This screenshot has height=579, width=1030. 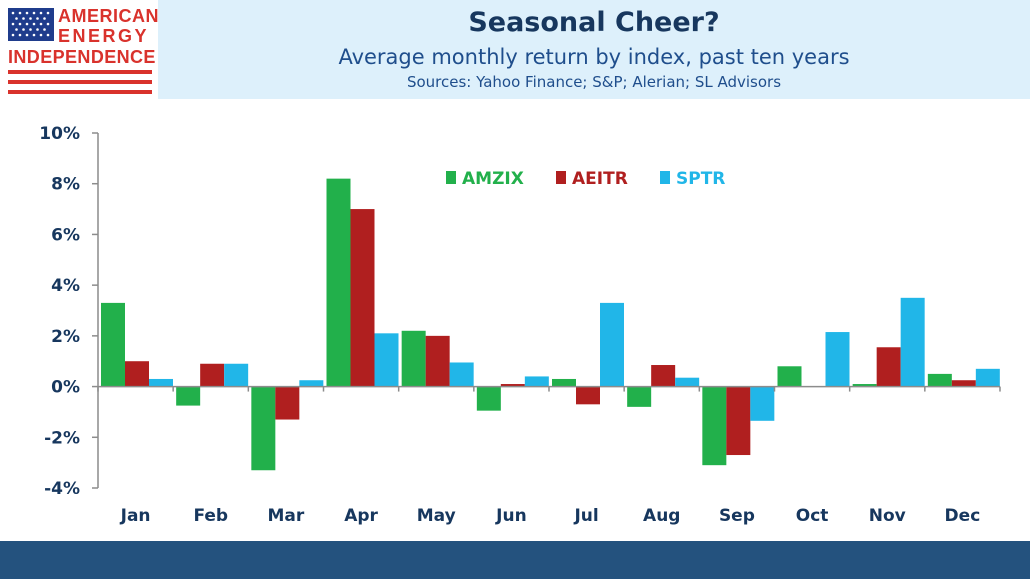 What do you see at coordinates (65, 286) in the screenshot?
I see `y-tick-label: 4%` at bounding box center [65, 286].